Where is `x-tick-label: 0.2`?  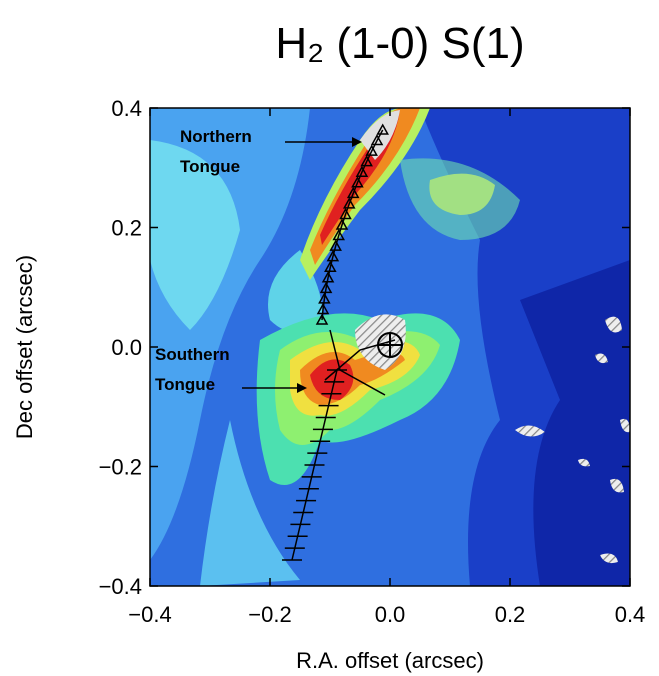
x-tick-label: 0.2 is located at coordinates (510, 614).